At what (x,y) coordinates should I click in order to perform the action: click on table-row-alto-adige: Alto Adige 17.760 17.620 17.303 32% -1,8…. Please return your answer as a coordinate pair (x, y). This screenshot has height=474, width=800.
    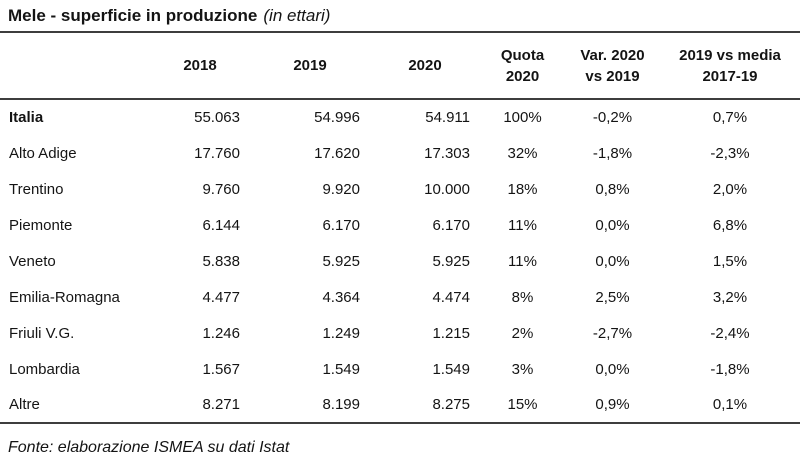
    Looking at the image, I should click on (400, 153).